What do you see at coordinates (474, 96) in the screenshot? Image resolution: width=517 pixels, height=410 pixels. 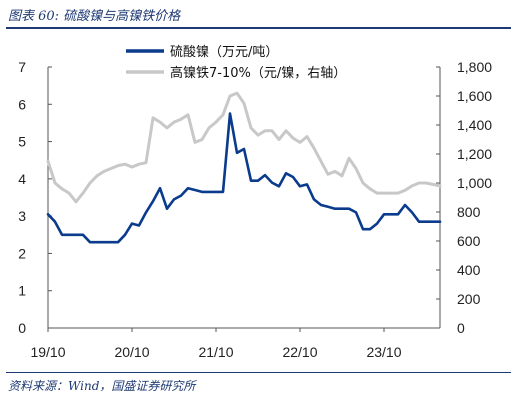 I see `right-tick-label: 1,600` at bounding box center [474, 96].